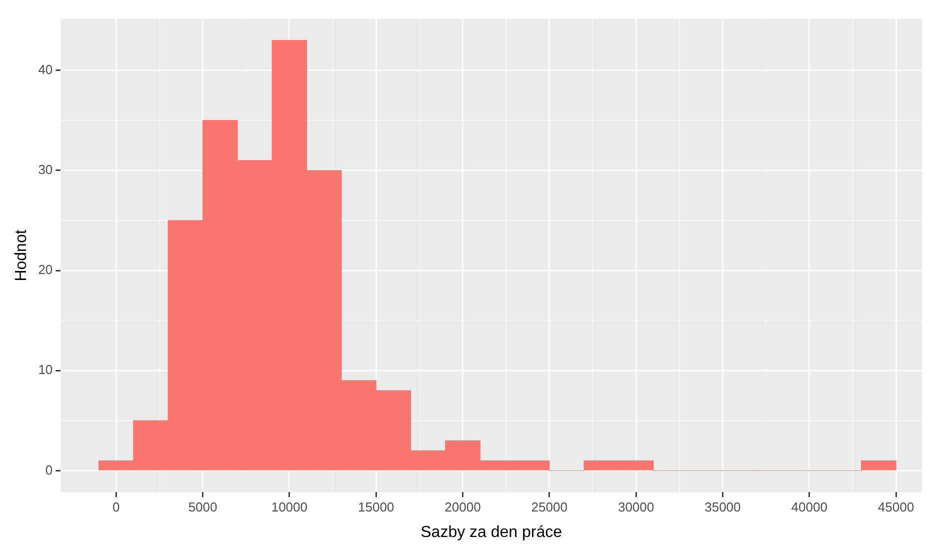  I want to click on x-tick-label: 30000, so click(636, 507).